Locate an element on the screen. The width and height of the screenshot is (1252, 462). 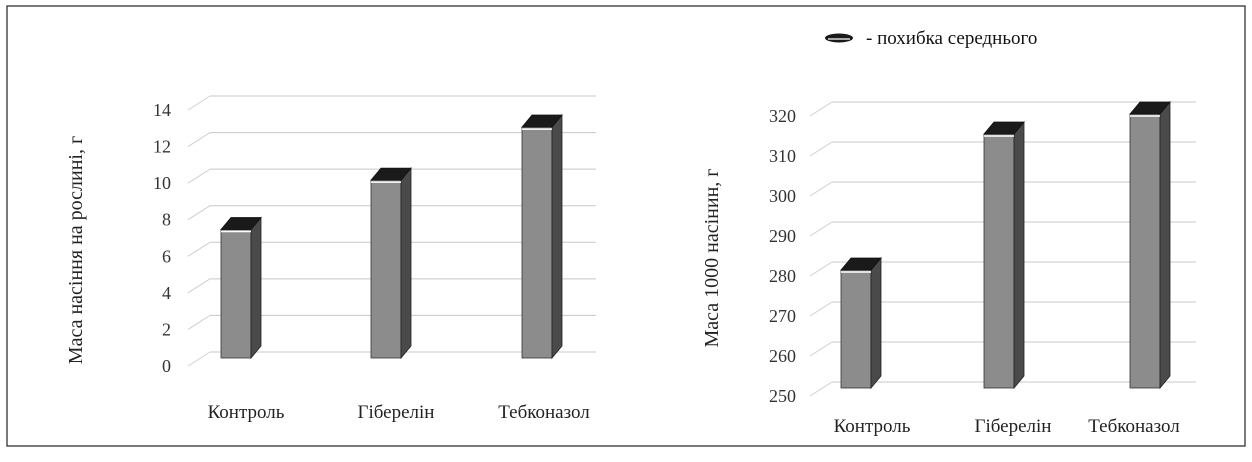
legend-cap-swatch is located at coordinates (839, 38).